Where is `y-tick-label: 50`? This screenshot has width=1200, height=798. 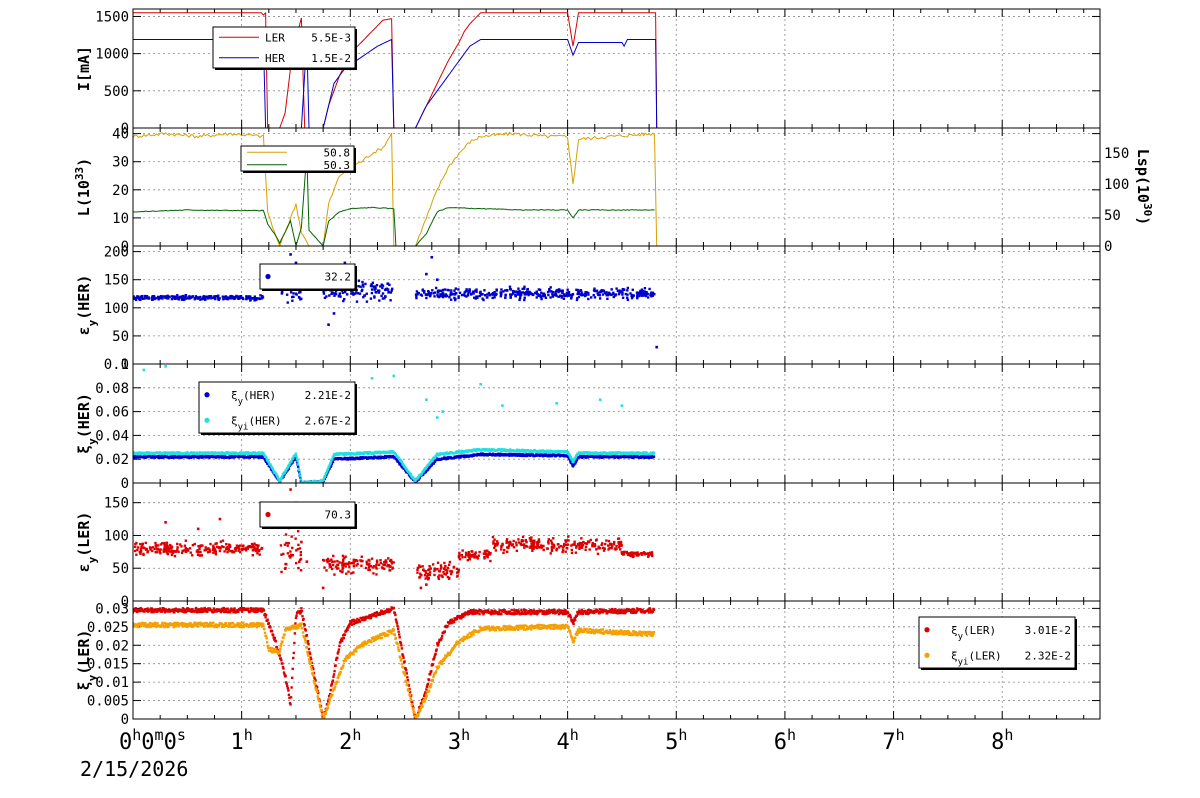 y-tick-label: 50 is located at coordinates (120, 569).